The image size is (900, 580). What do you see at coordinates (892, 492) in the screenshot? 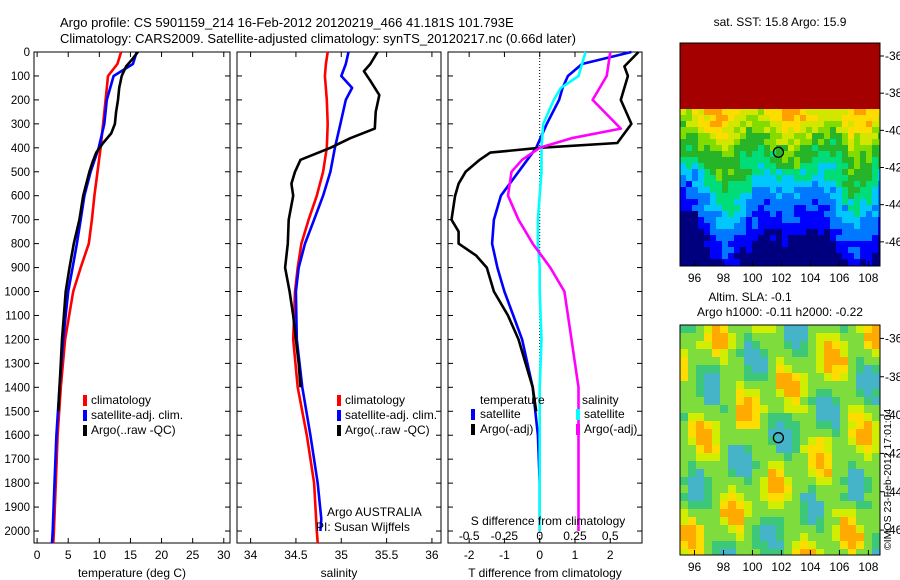
I see `map-y-tick-label: -44` at bounding box center [892, 492].